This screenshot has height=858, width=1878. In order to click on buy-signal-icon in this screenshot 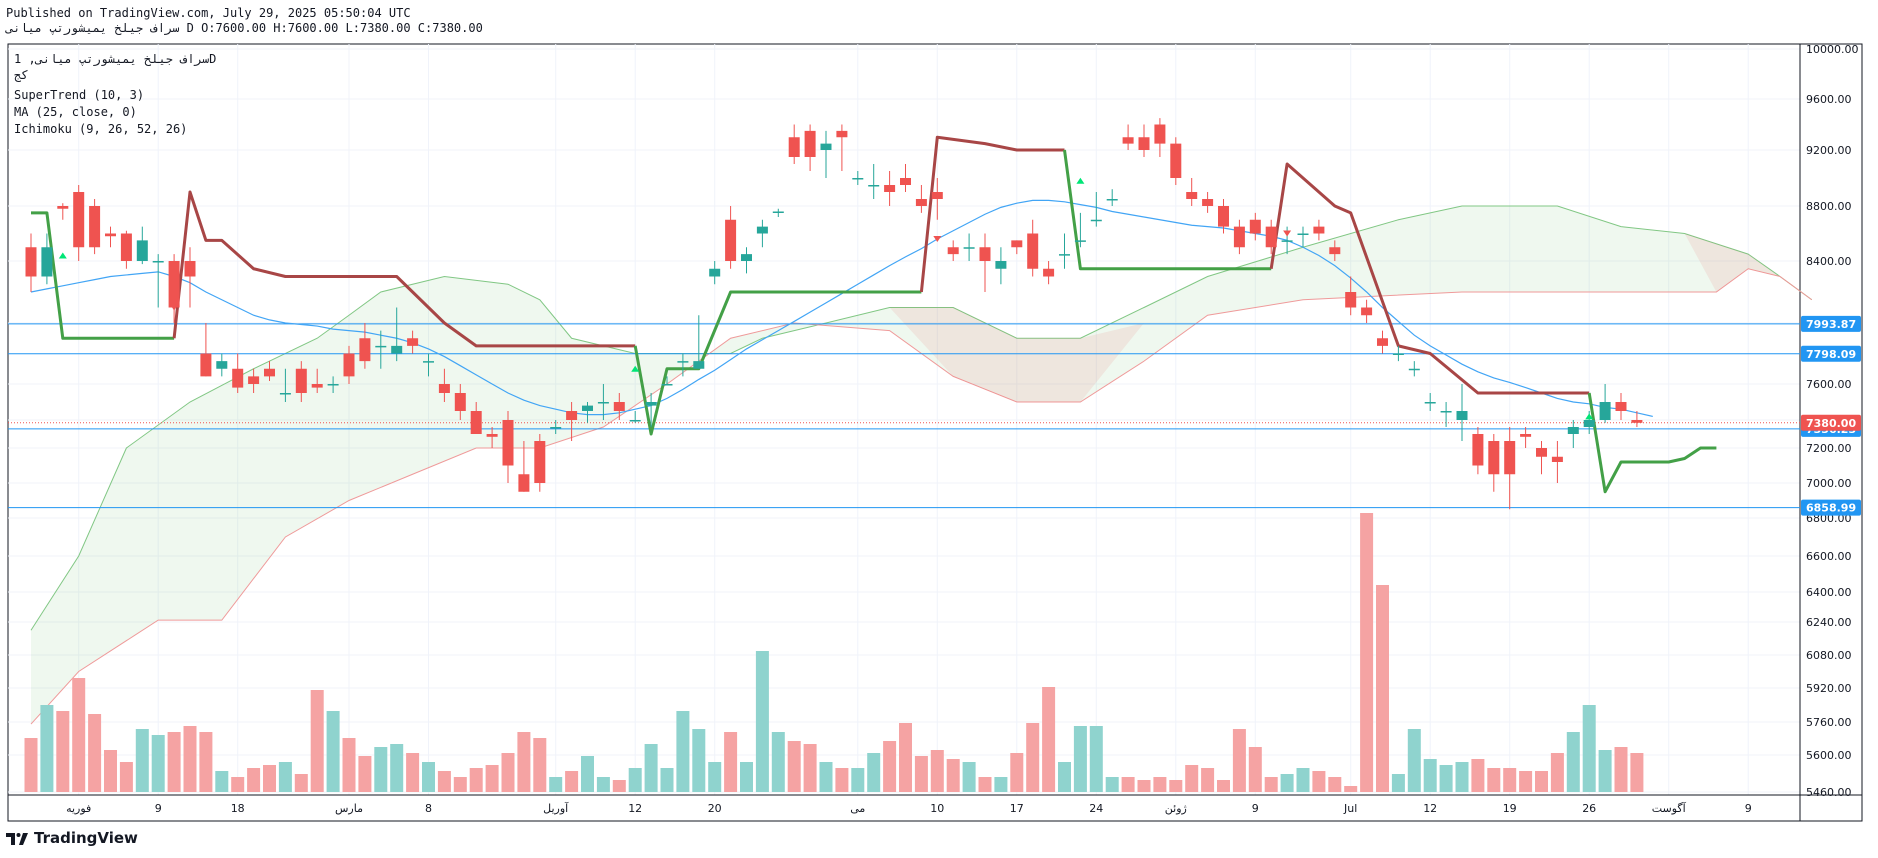, I will do `click(62, 255)`.